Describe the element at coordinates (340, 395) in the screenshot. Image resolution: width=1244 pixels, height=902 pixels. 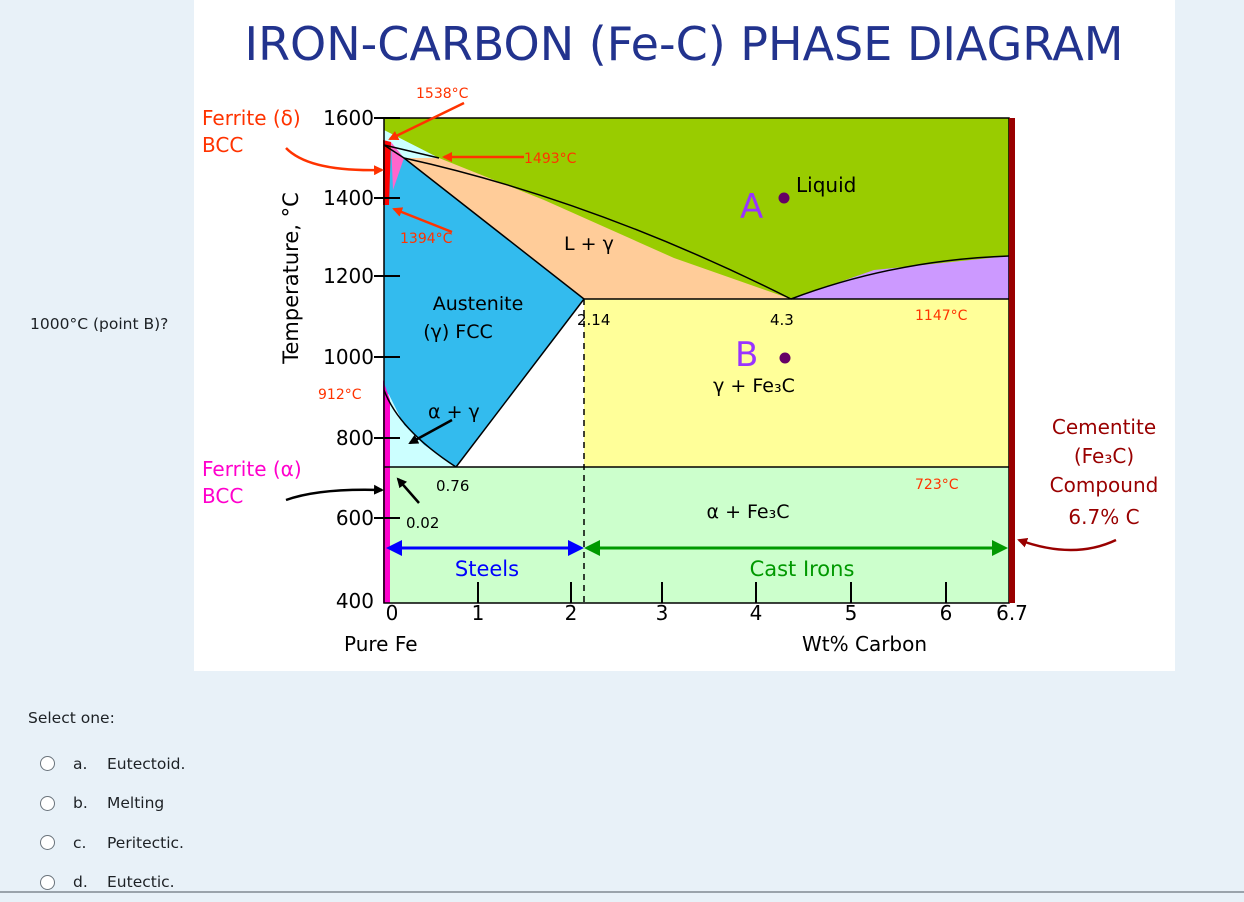
I see `temp-912: 912°C` at that location.